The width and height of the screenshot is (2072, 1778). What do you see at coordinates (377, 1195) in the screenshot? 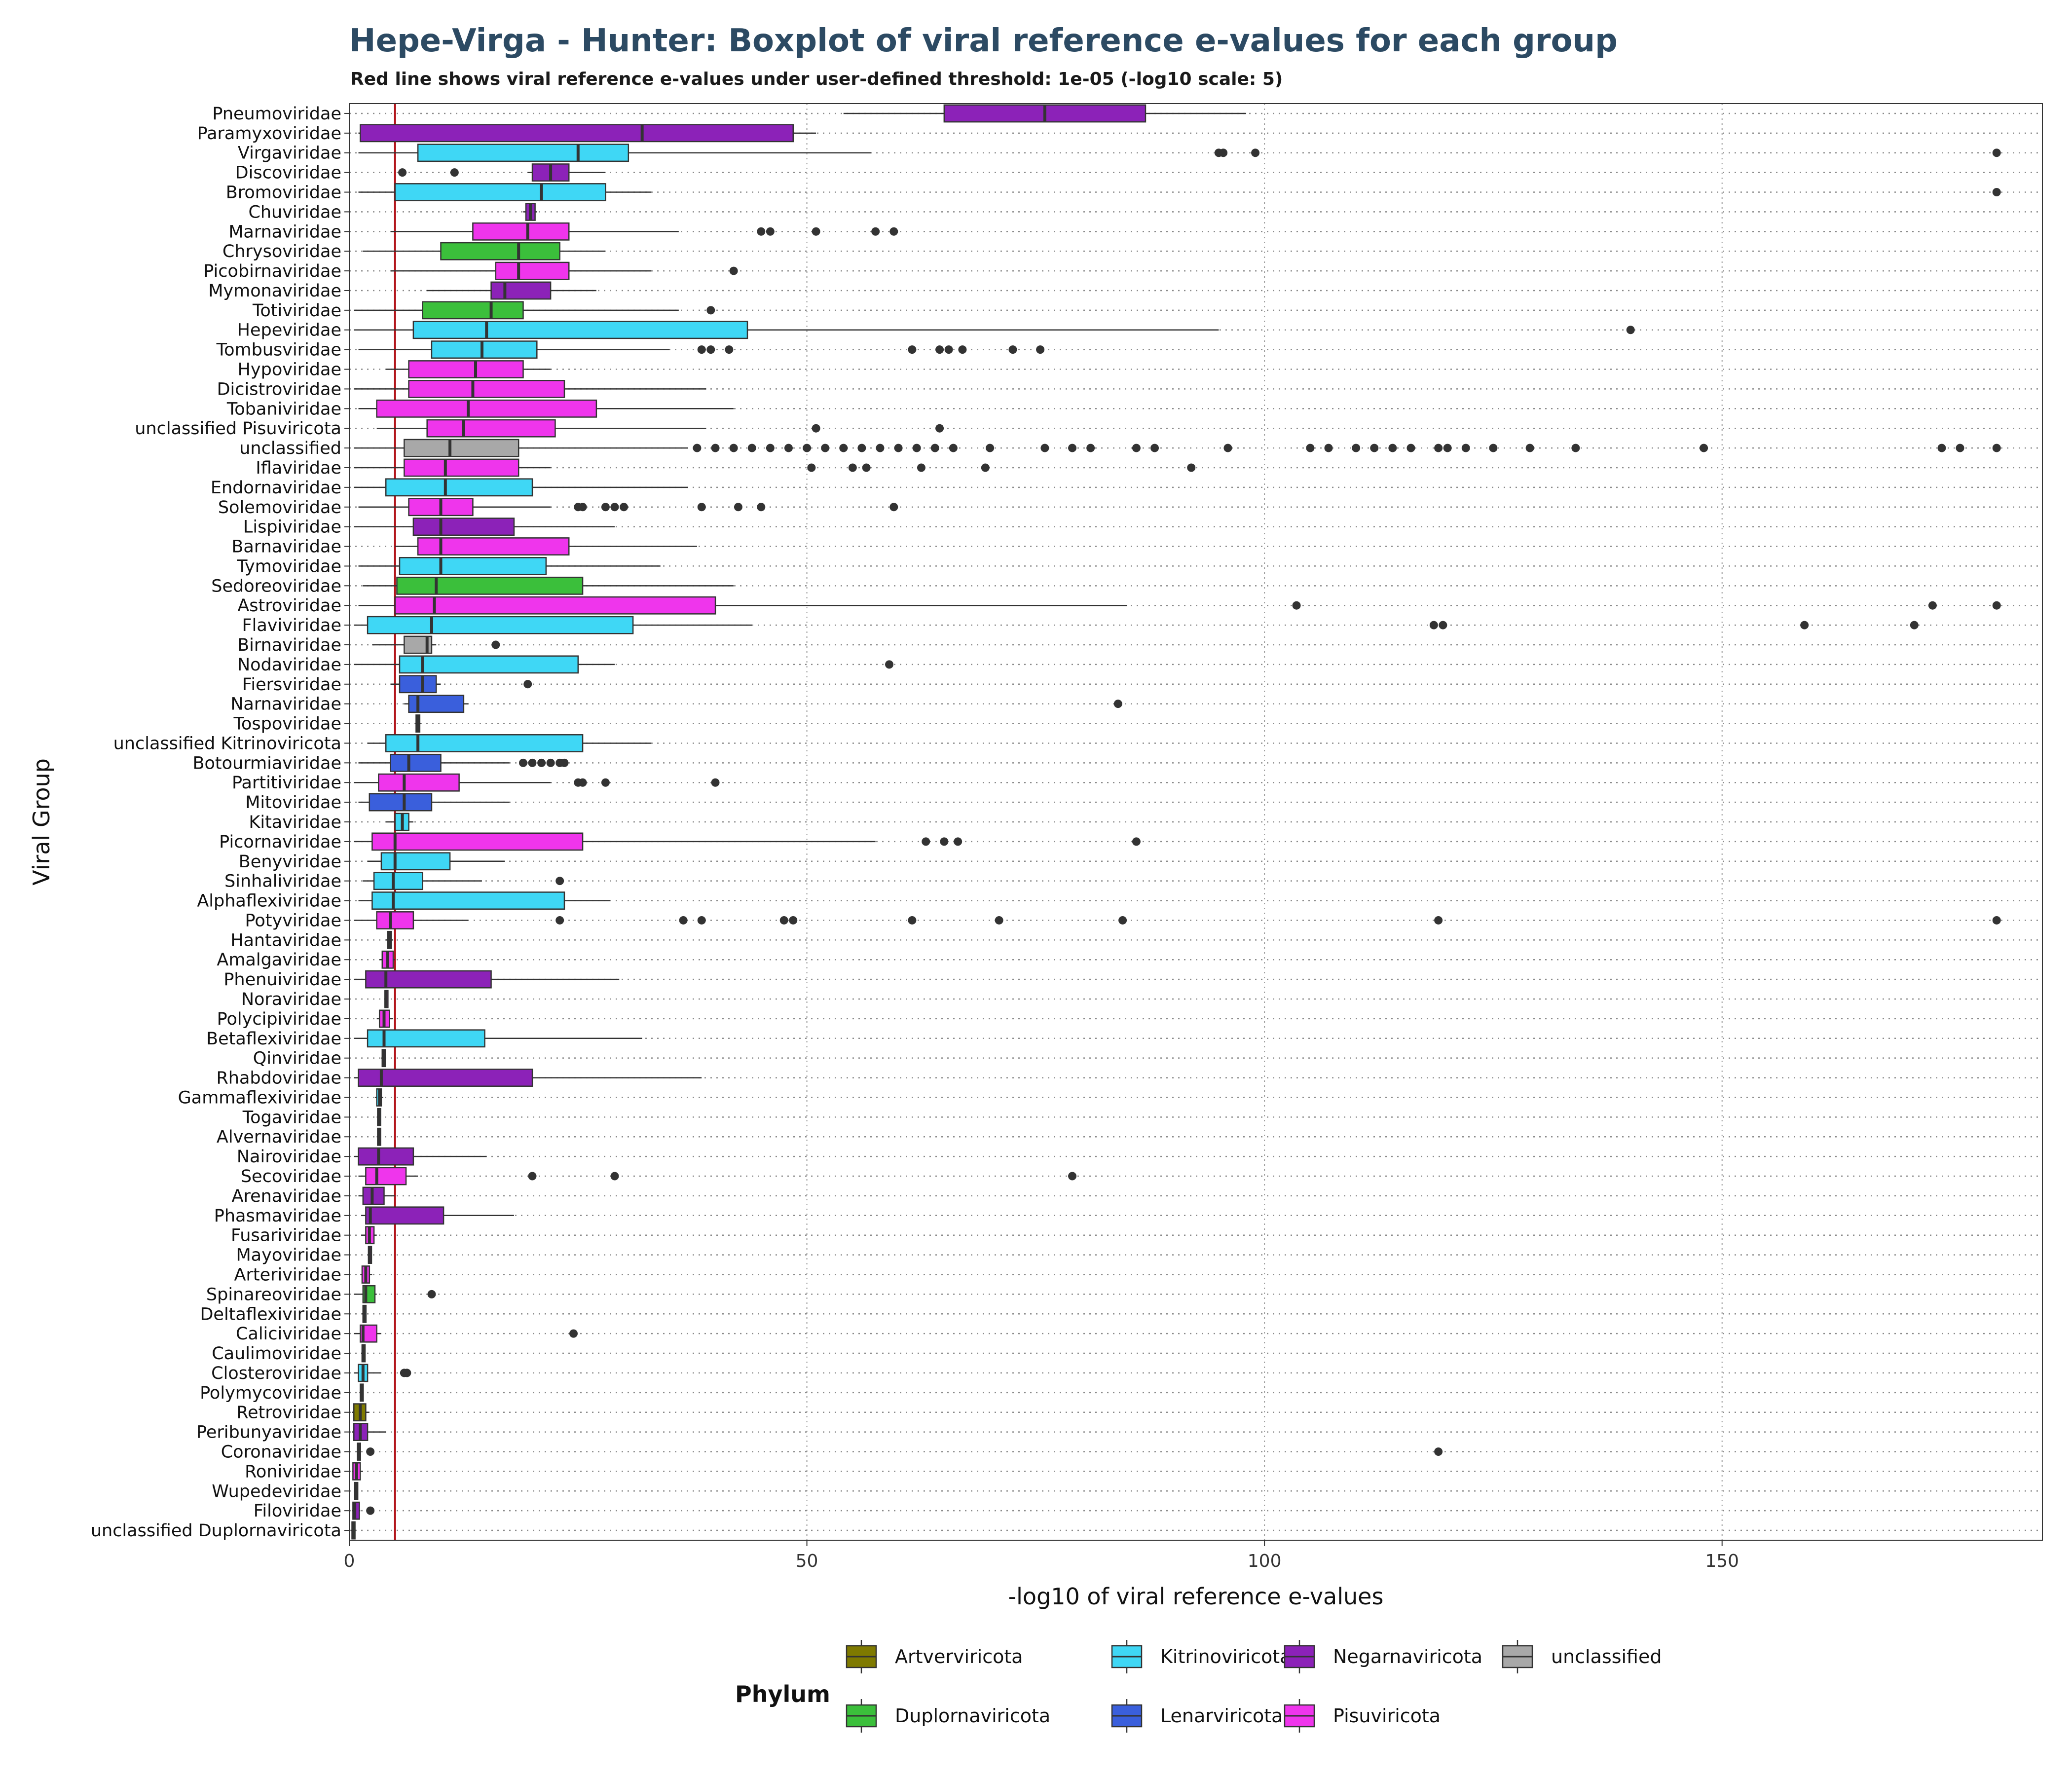
I see `box-arenaviridae` at bounding box center [377, 1195].